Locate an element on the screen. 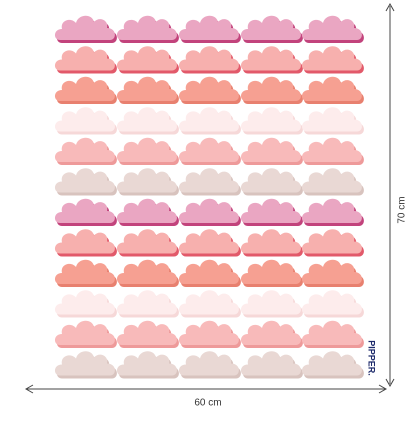 The width and height of the screenshot is (416, 421). height-label: 70 cm is located at coordinates (402, 209).